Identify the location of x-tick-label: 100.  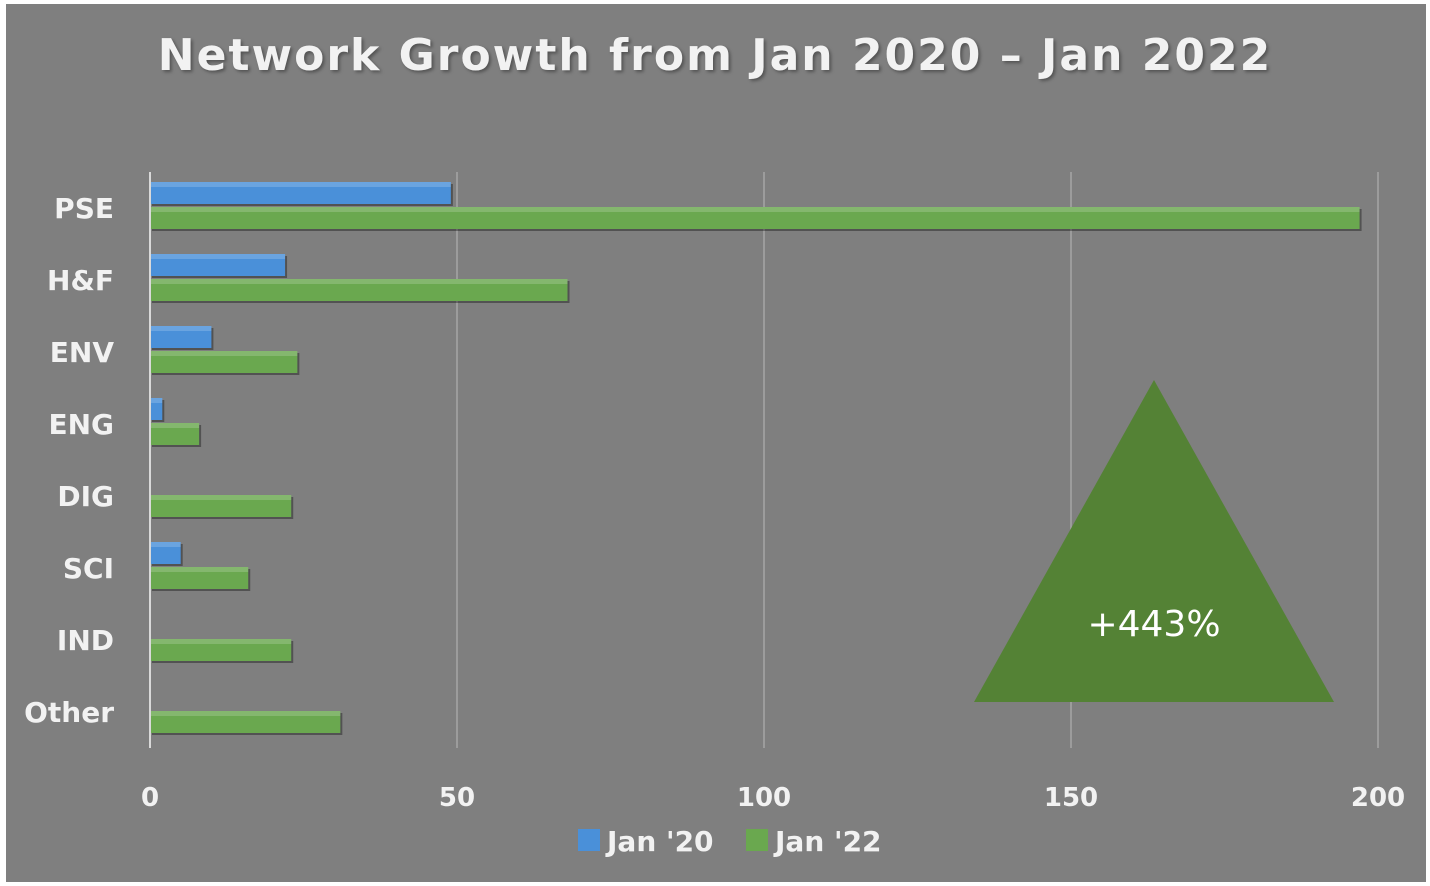
(764, 798).